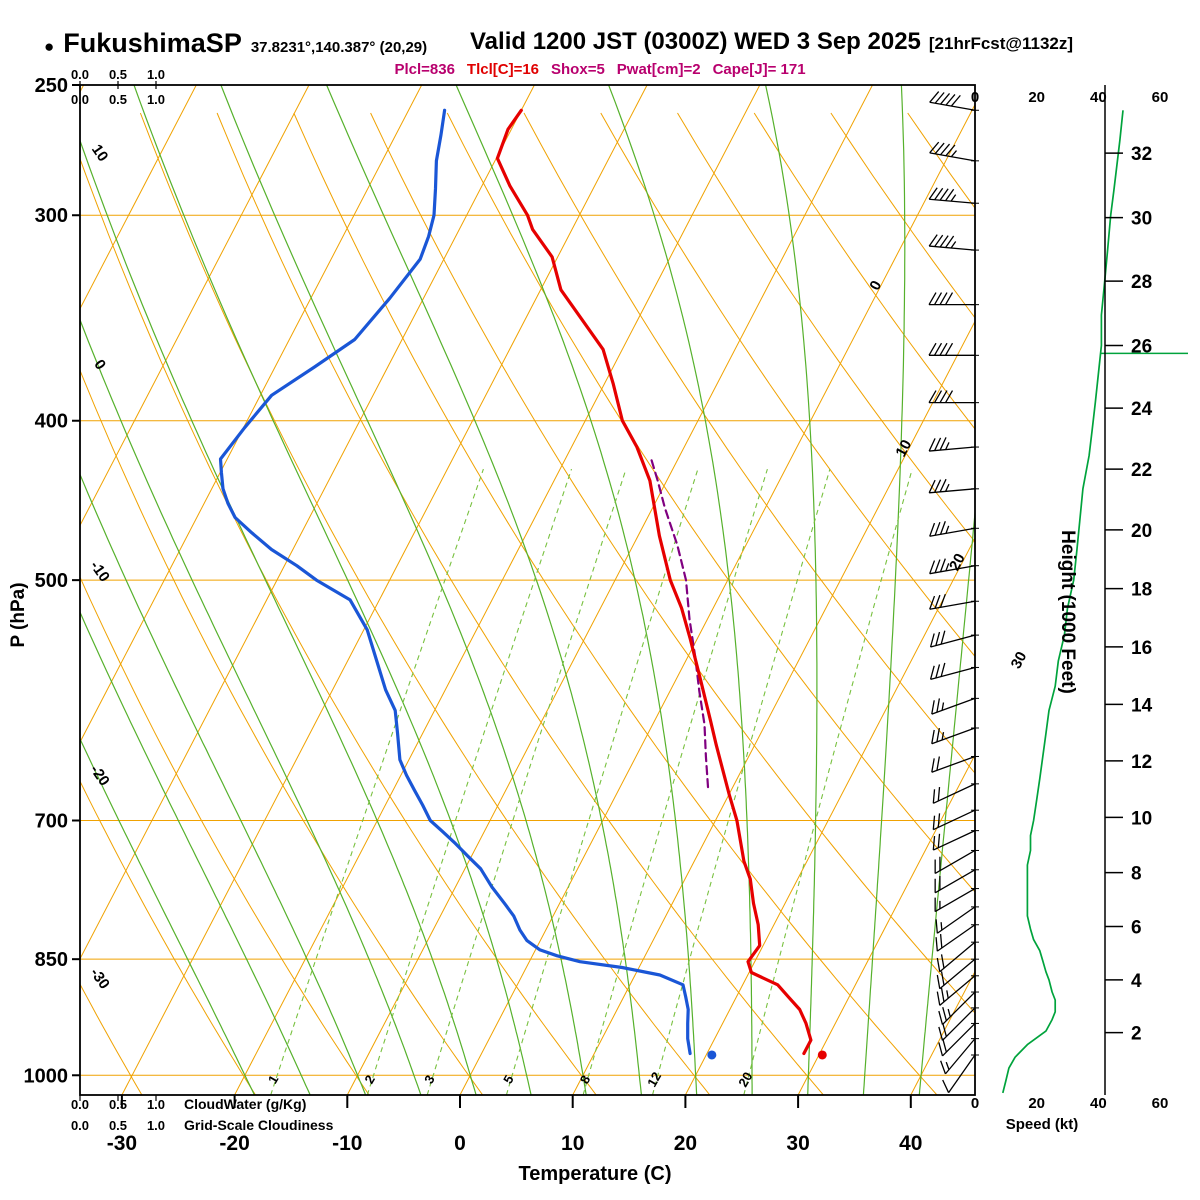  What do you see at coordinates (695, 41) in the screenshot?
I see `valid-time: Valid 1200 JST (0300Z) WED 3 Sep 2025` at bounding box center [695, 41].